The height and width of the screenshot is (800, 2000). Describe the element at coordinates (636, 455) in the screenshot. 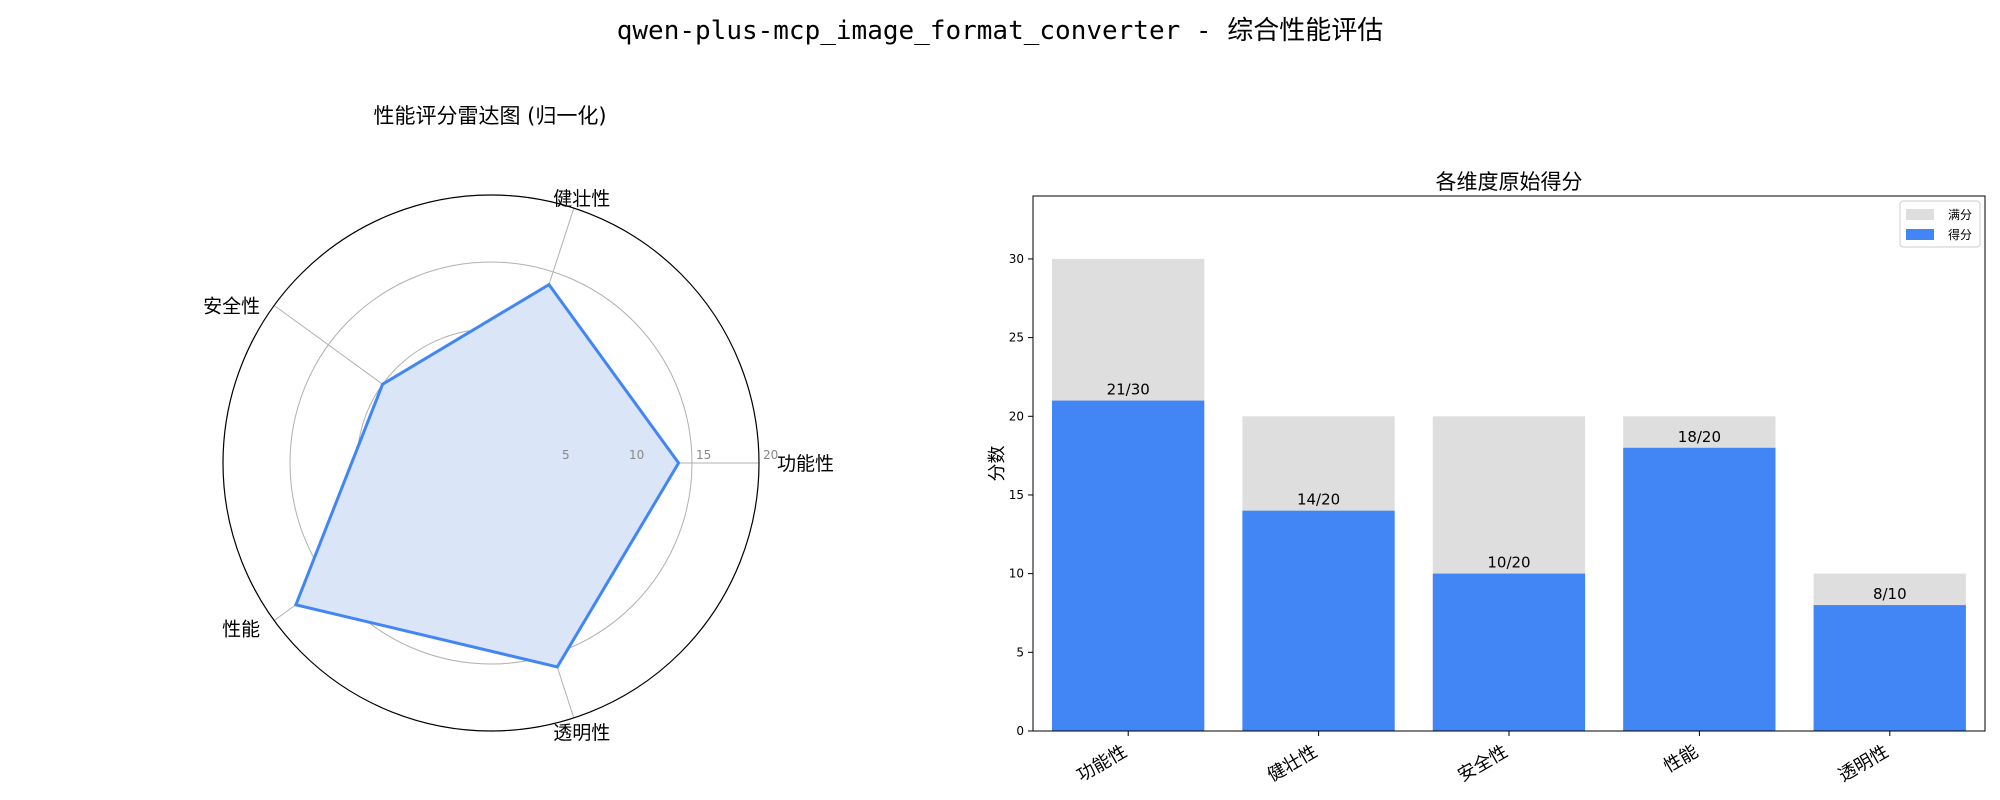

I see `radar-r-tick-label: 10` at that location.